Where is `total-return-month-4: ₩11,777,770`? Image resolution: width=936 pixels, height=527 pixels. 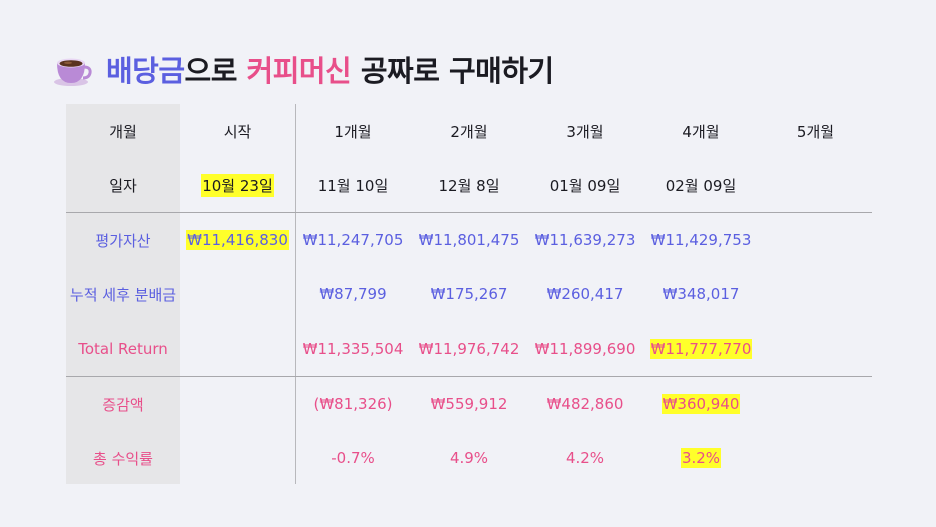 total-return-month-4: ₩11,777,770 is located at coordinates (701, 349).